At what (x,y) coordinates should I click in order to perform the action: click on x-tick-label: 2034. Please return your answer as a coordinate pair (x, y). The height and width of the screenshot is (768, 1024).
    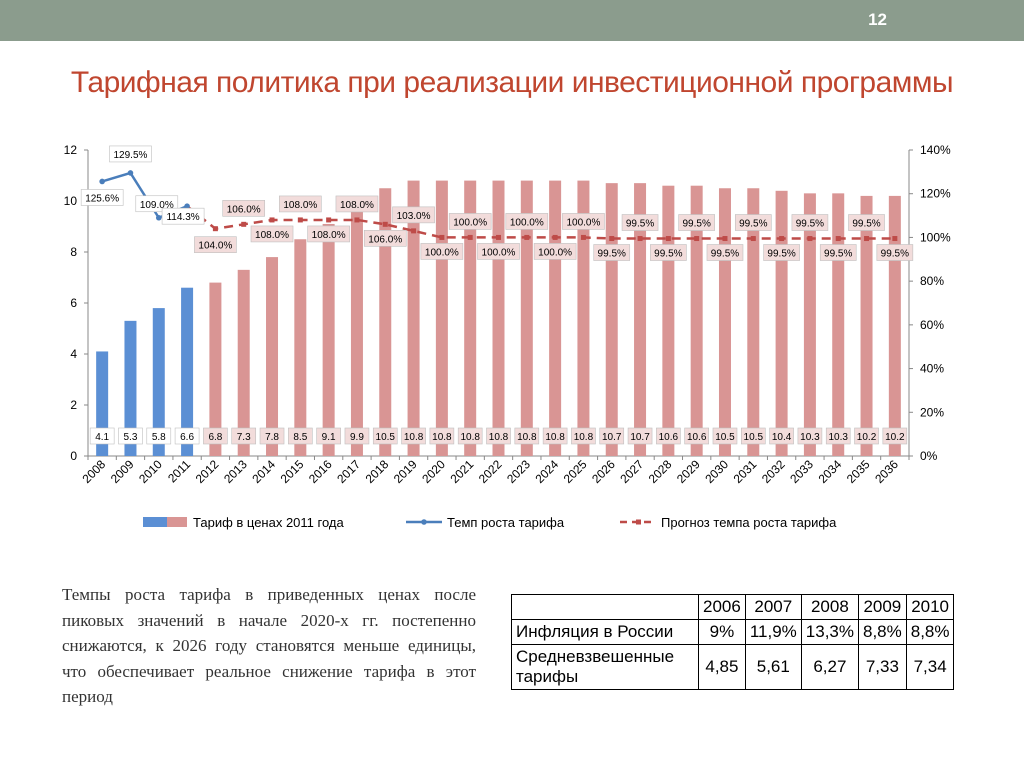
    Looking at the image, I should click on (830, 471).